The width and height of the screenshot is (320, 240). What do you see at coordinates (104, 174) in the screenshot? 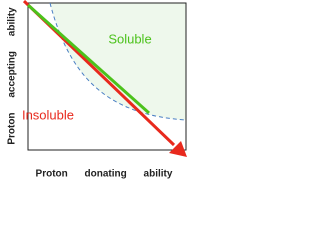
I see `x-axis-label: Proton donating ability` at bounding box center [104, 174].